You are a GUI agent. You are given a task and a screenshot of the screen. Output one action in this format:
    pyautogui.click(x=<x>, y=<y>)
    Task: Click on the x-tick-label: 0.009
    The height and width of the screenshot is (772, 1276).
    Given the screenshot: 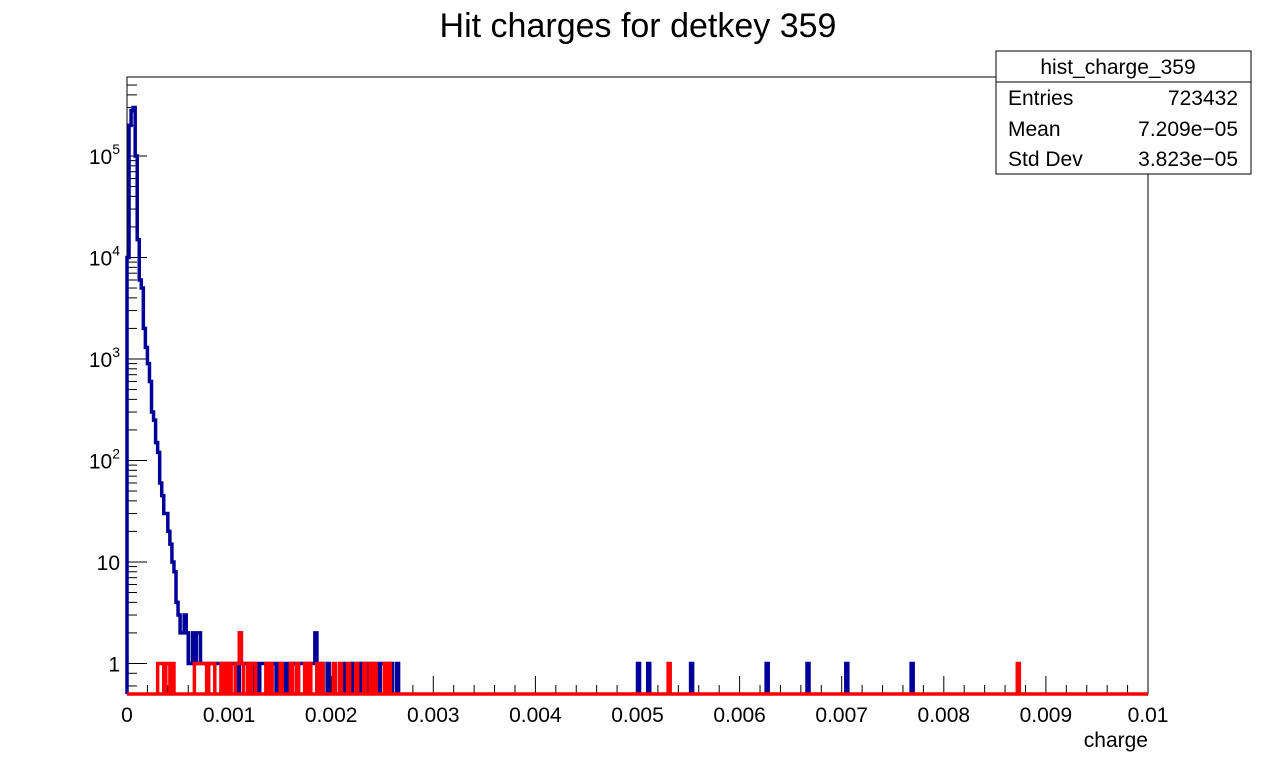 What is the action you would take?
    pyautogui.click(x=1046, y=715)
    